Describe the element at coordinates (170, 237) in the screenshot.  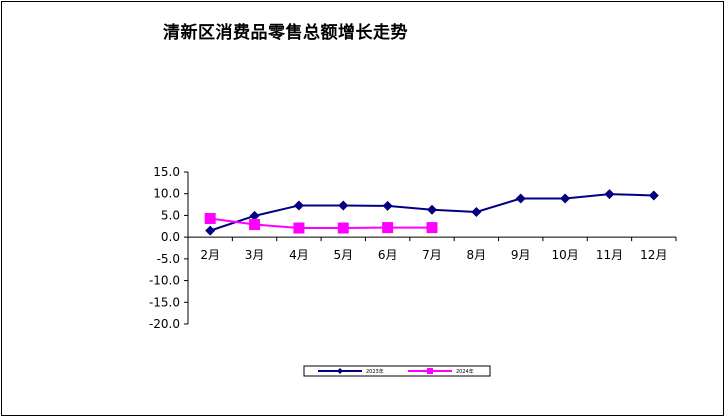
I see `y-tick-label: 0.0` at that location.